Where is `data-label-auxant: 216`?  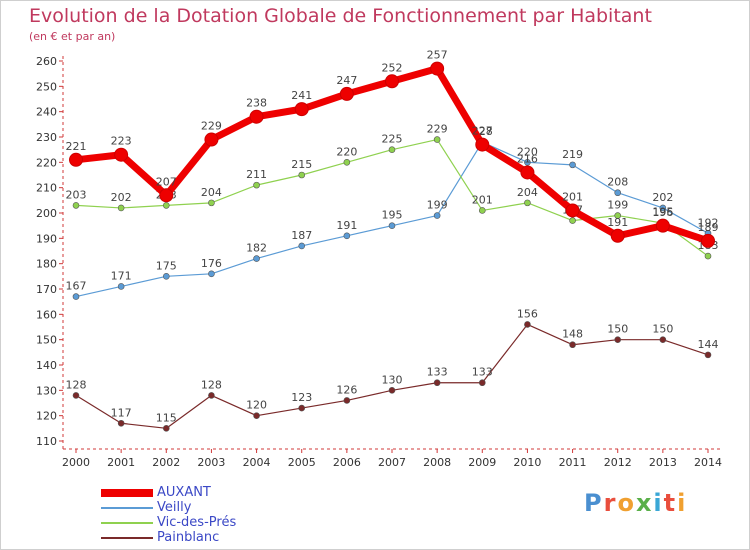 data-label-auxant: 216 is located at coordinates (527, 158).